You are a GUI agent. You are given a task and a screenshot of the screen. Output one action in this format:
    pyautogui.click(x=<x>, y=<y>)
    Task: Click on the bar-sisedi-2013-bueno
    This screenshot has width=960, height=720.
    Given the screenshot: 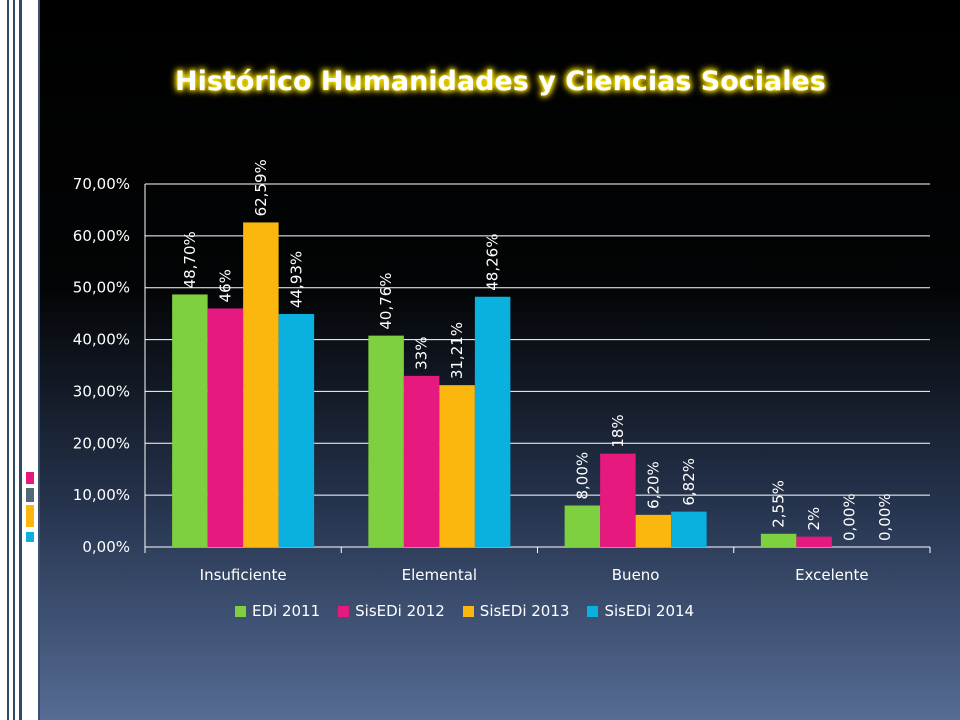 What is the action you would take?
    pyautogui.click(x=653, y=530)
    